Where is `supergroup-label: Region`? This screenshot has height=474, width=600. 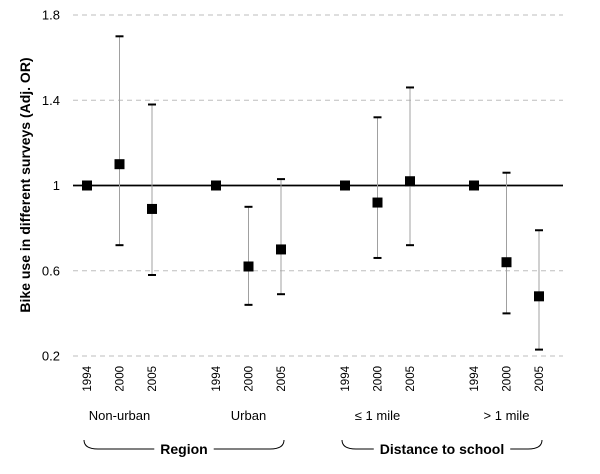 supergroup-label: Region is located at coordinates (183, 449).